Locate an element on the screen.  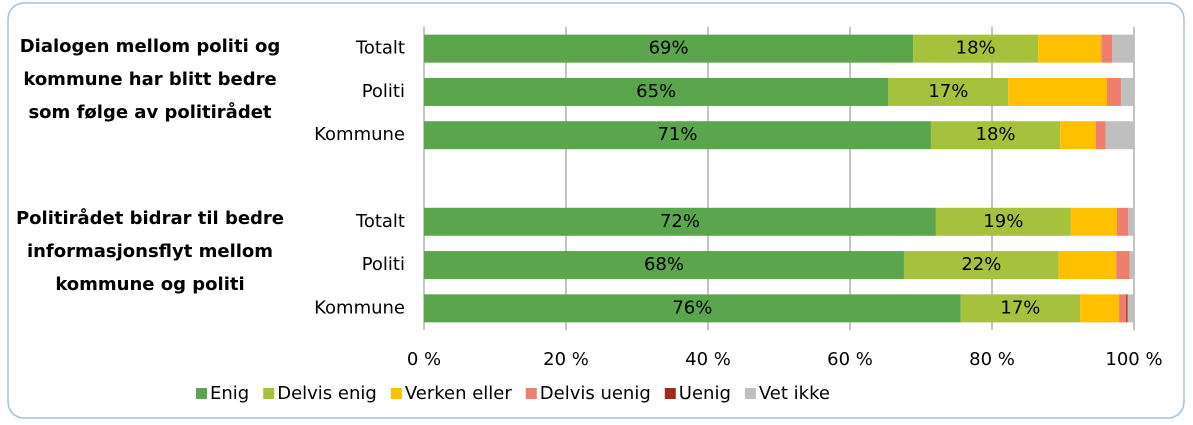
value-label: 72% is located at coordinates (680, 221).